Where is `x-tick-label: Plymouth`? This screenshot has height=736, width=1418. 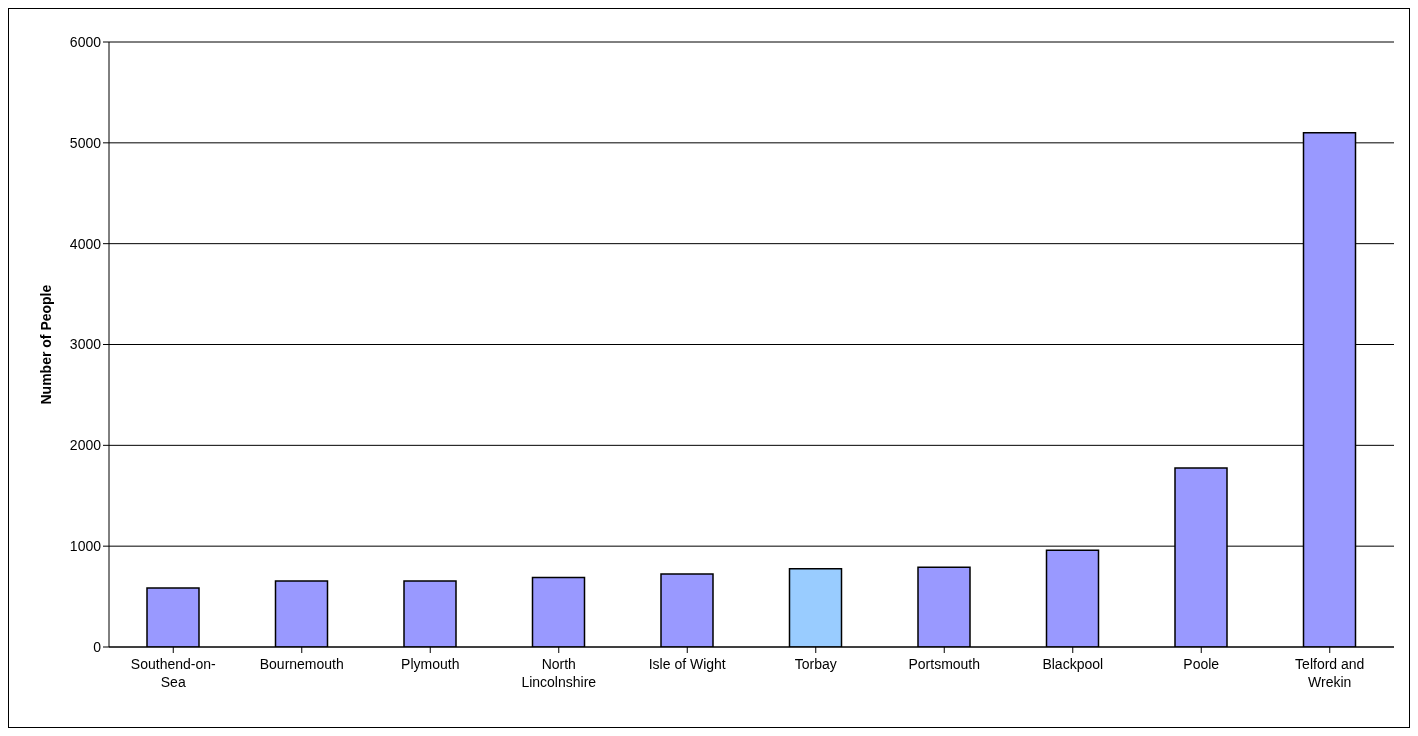 x-tick-label: Plymouth is located at coordinates (430, 664).